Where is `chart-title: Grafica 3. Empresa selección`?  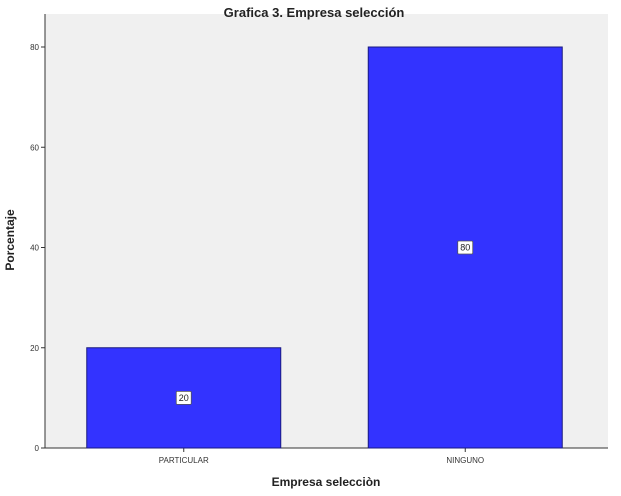
chart-title: Grafica 3. Empresa selección is located at coordinates (314, 12).